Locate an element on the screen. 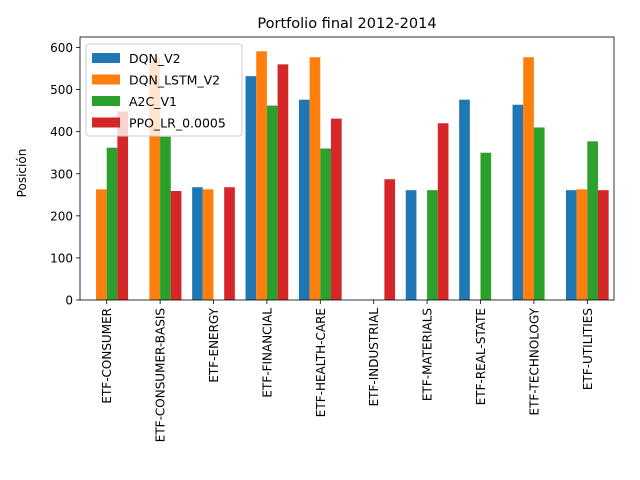 This screenshot has height=480, width=640. legend-label: DQN_V2 is located at coordinates (155, 58).